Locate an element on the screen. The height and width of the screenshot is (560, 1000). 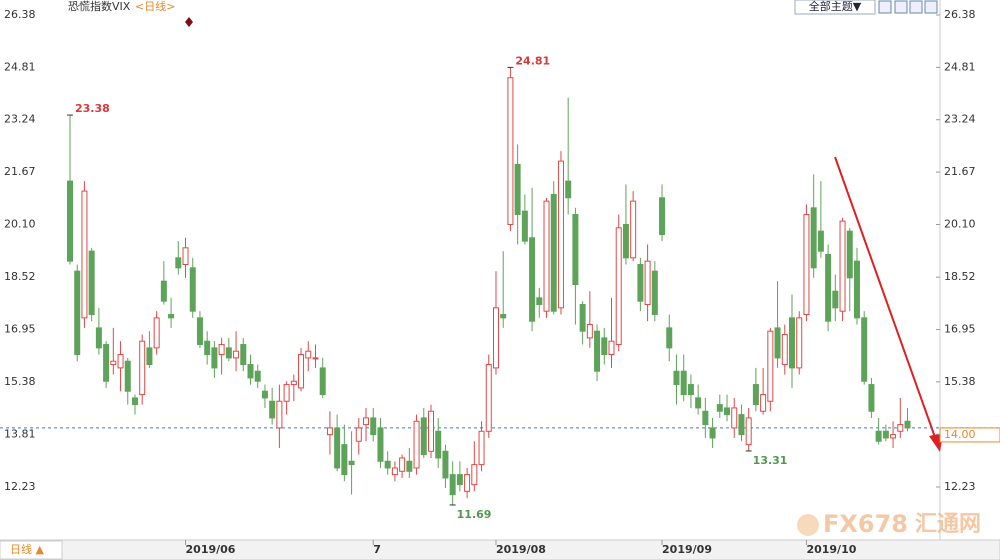
y-tick-label: 16.95 is located at coordinates (20, 329).